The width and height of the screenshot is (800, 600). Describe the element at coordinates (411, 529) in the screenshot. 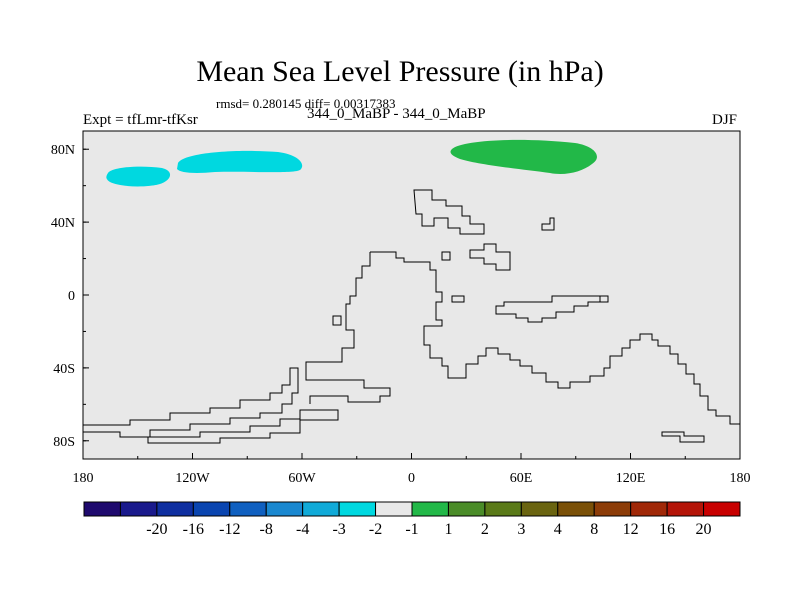

I see `colorbar-label: -1` at that location.